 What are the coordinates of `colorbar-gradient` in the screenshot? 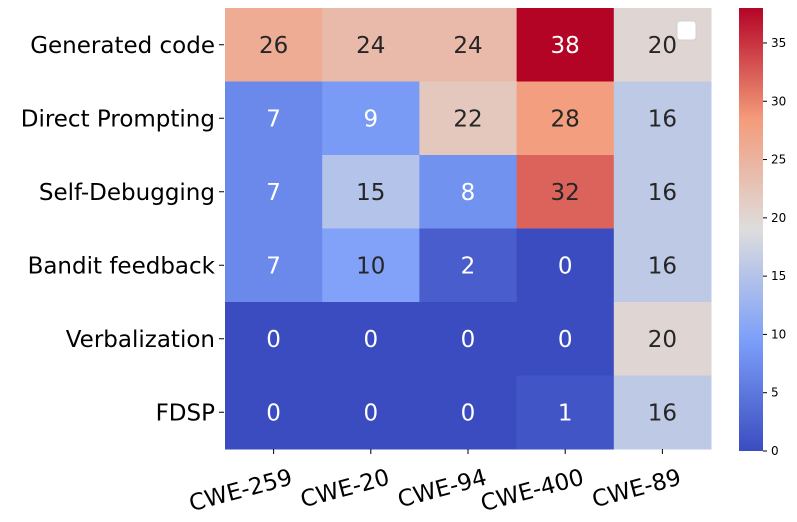 It's located at (751, 229).